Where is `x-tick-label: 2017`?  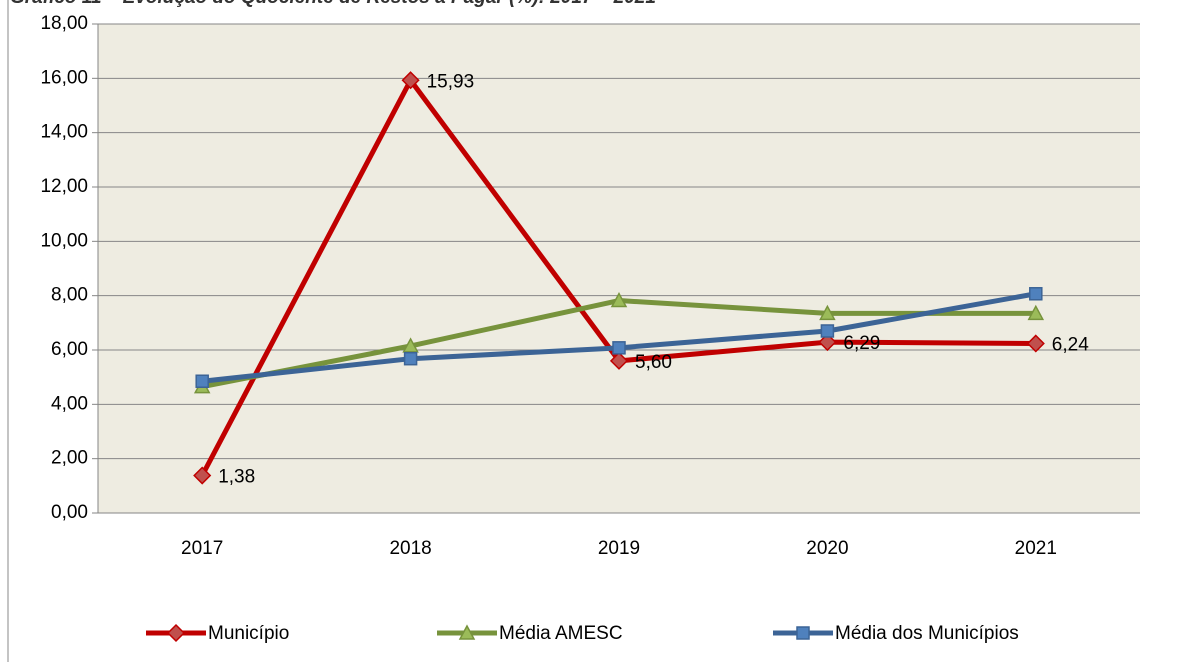 x-tick-label: 2017 is located at coordinates (202, 548).